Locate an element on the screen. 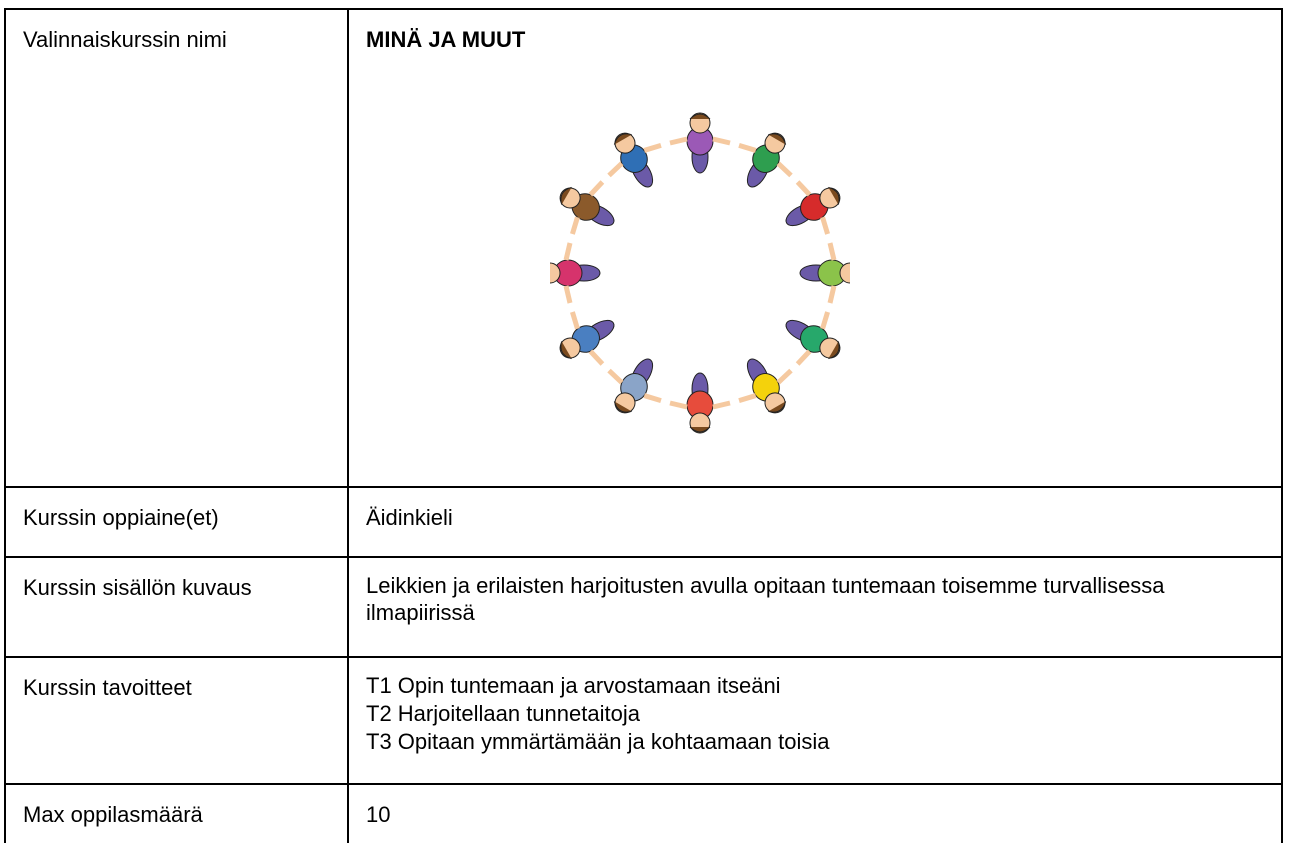 The height and width of the screenshot is (843, 1290). row-label: Kurssin oppiaine(et) is located at coordinates (121, 517).